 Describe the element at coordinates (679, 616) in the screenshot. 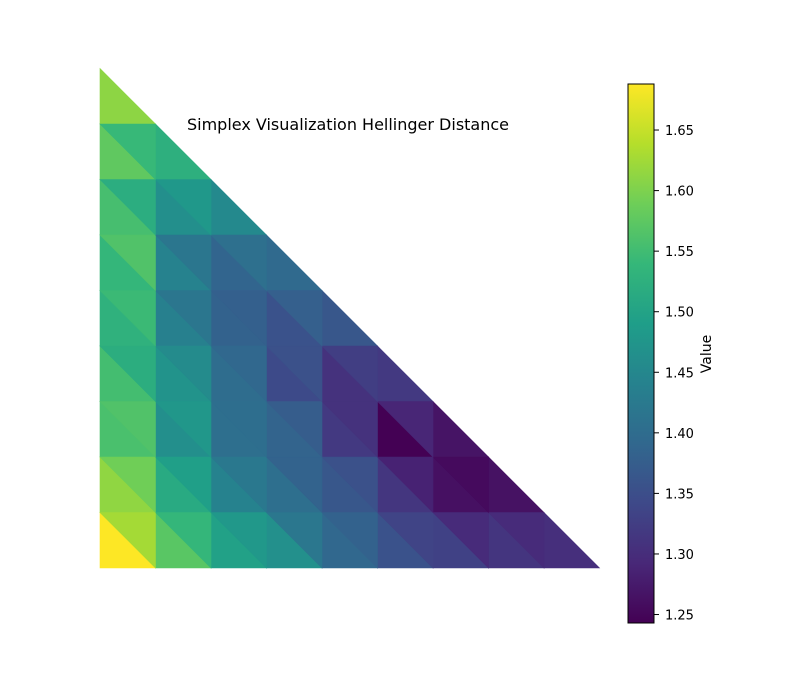

I see `colorbar-tick-label: 1.25` at that location.